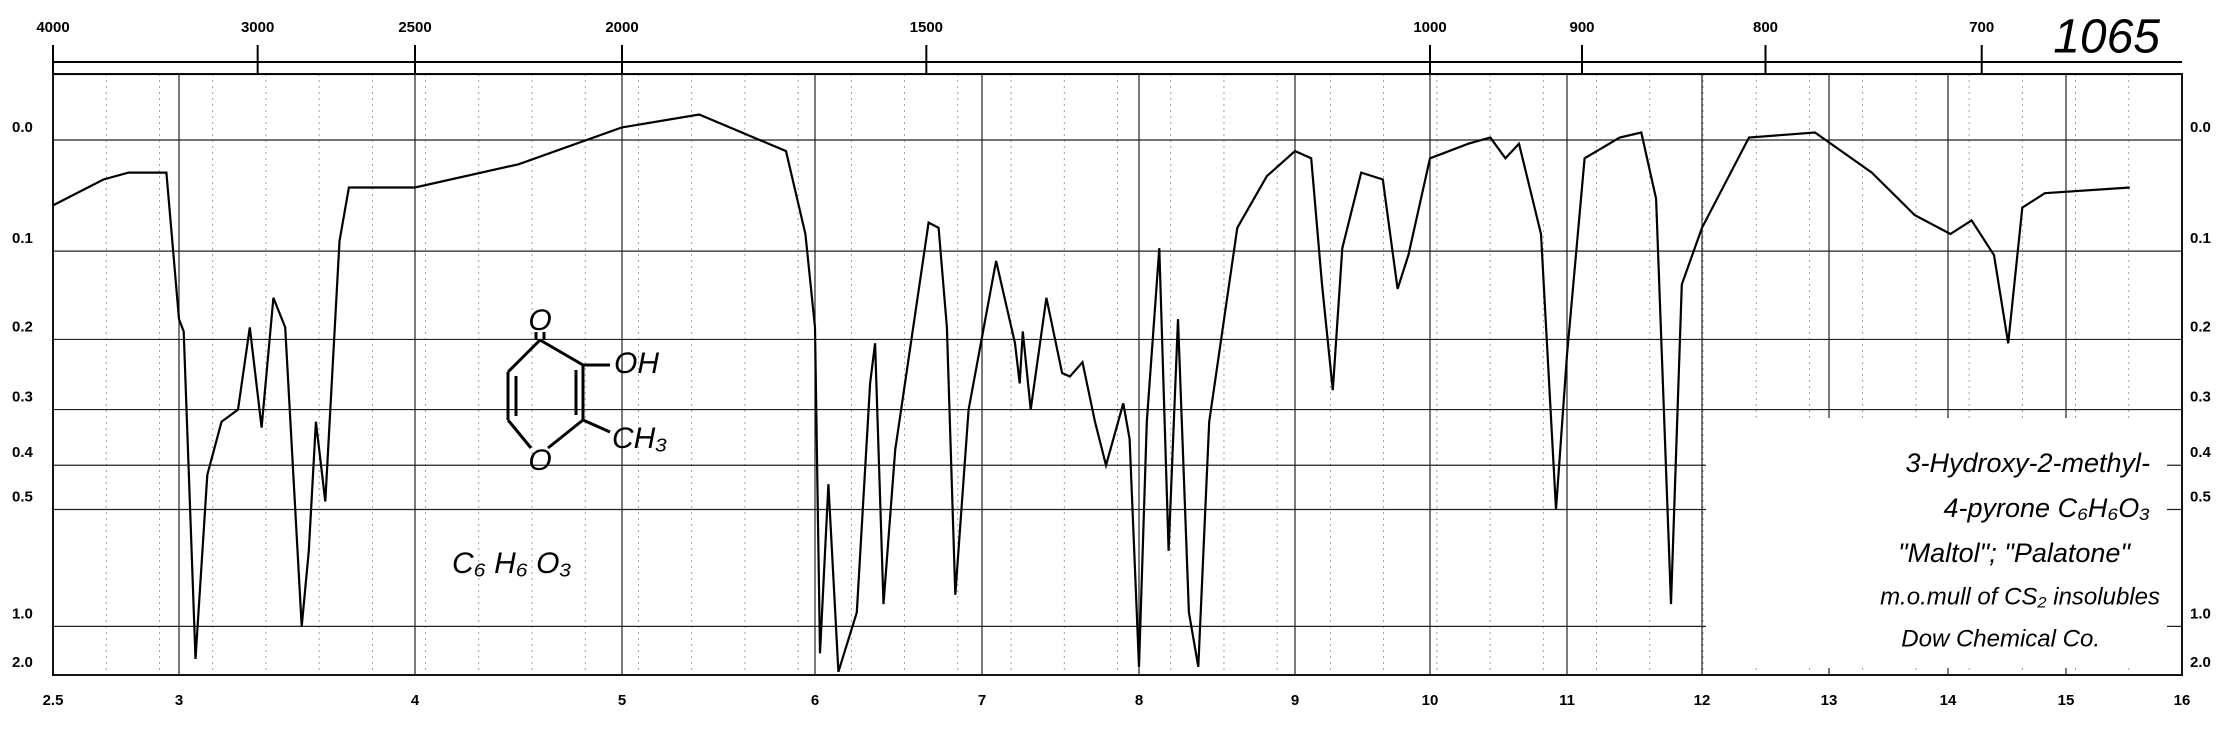 The width and height of the screenshot is (2224, 751). I want to click on x2-tick-label: 4000, so click(52, 27).